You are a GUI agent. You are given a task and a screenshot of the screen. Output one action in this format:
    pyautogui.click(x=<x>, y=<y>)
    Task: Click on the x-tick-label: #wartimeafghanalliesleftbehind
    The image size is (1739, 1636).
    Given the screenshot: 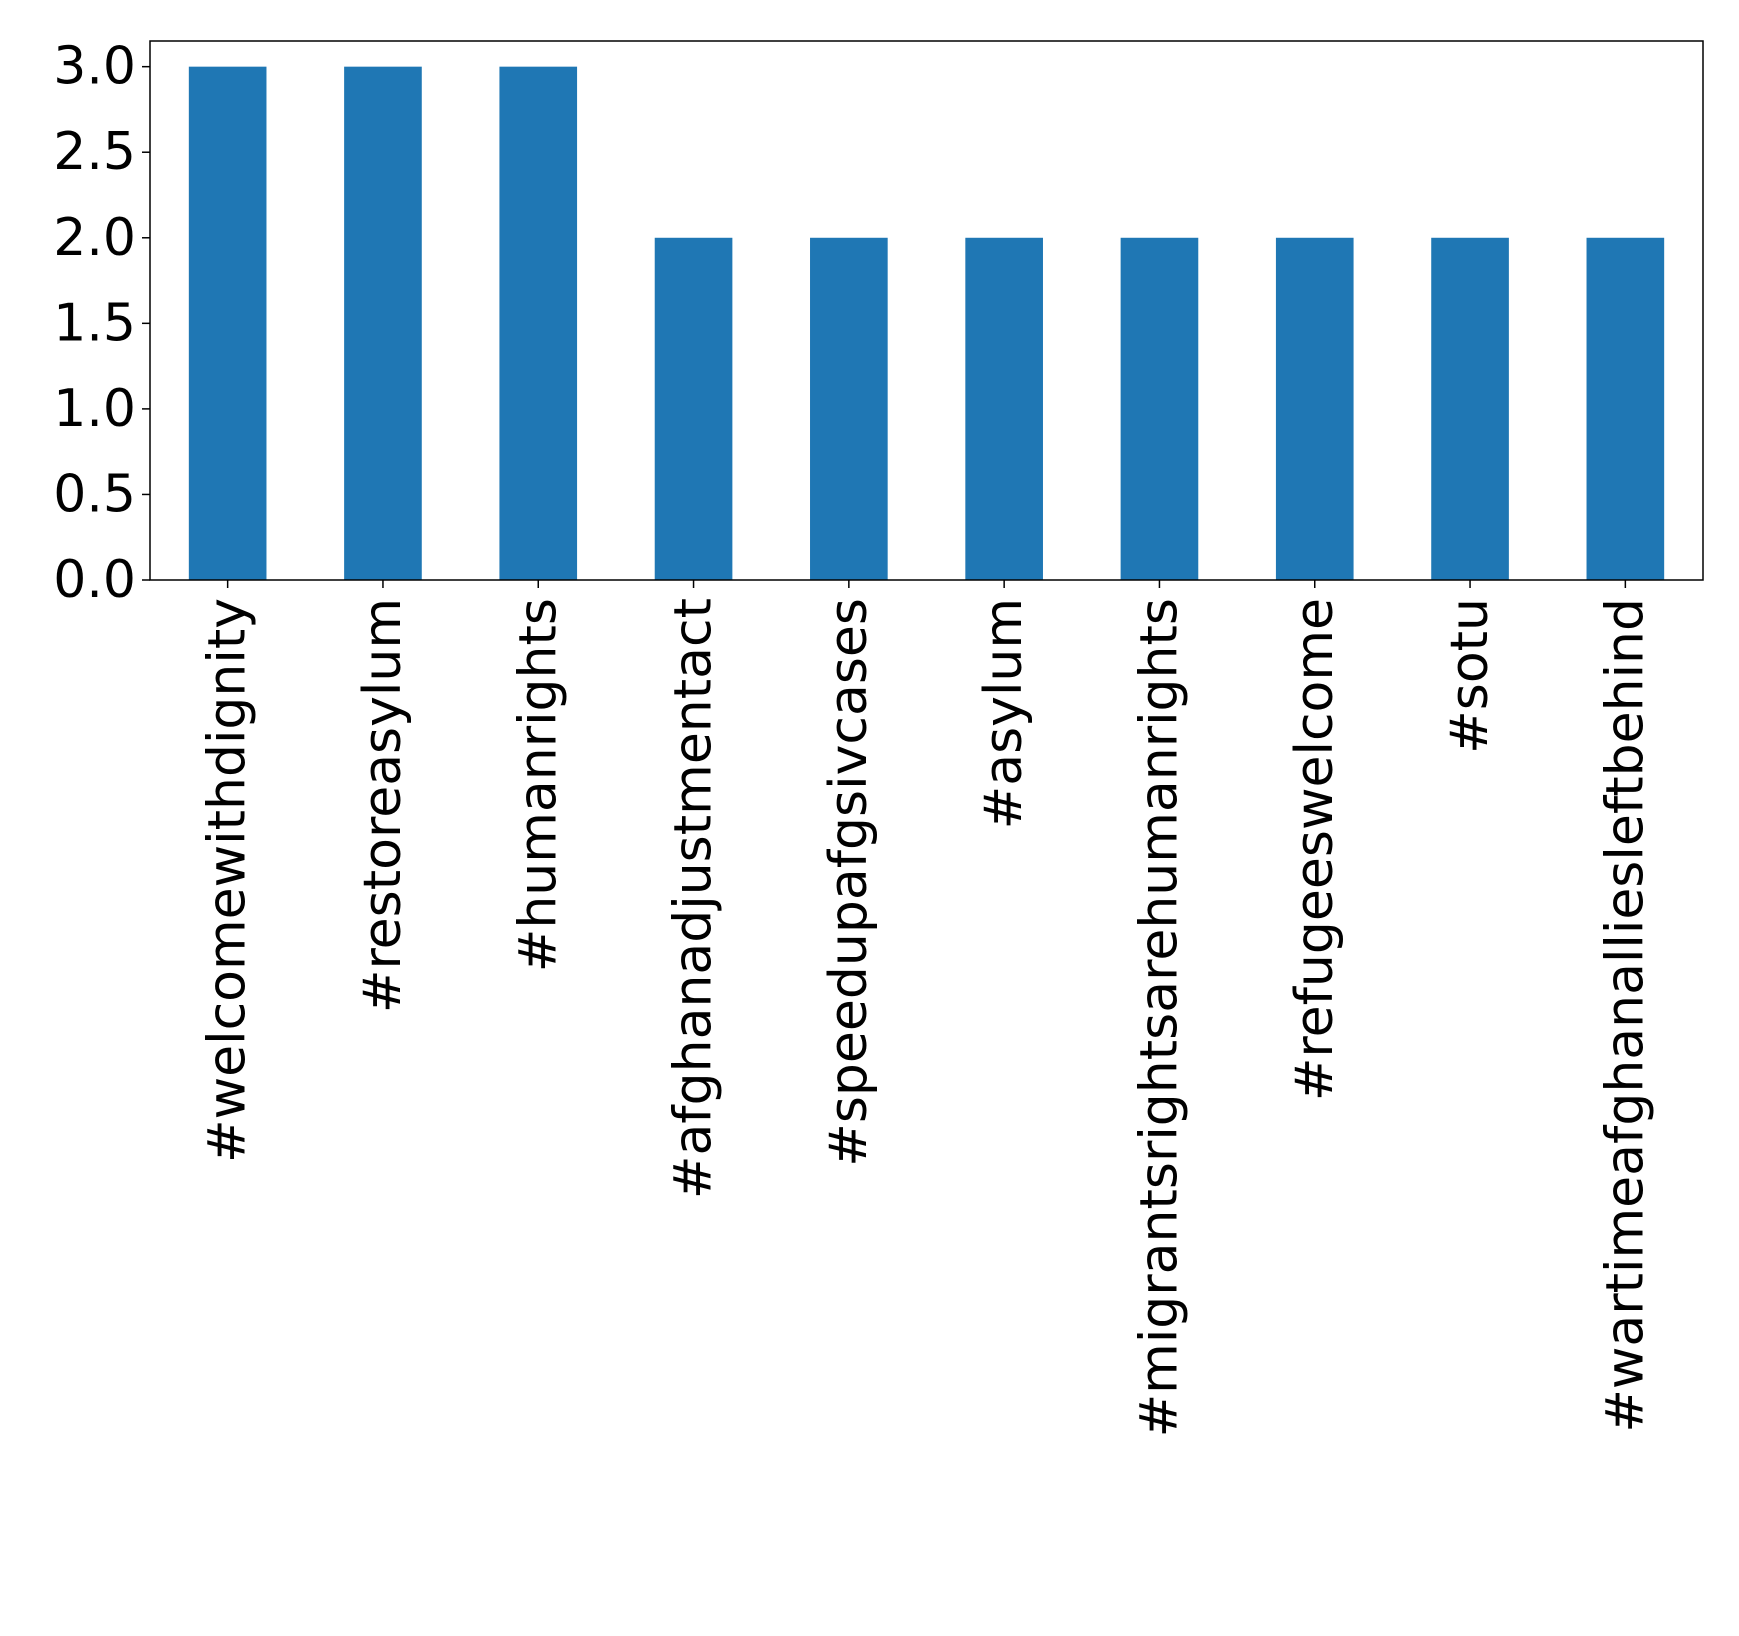 What is the action you would take?
    pyautogui.click(x=1625, y=1015)
    